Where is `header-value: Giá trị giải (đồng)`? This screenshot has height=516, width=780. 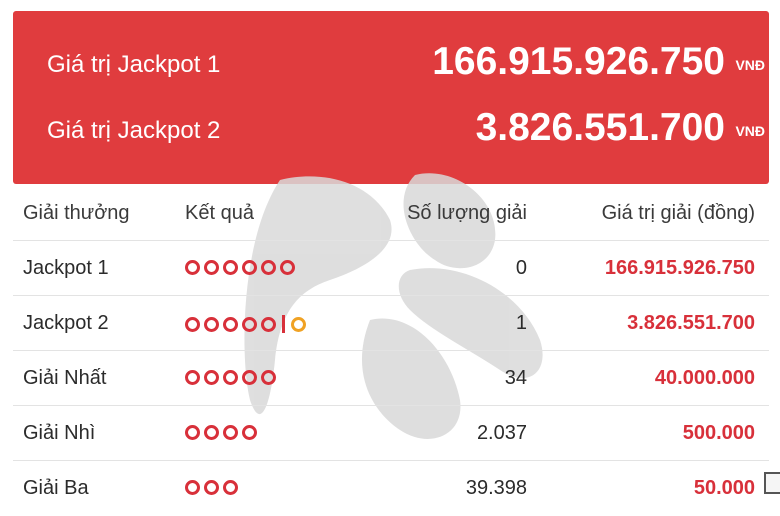
header-value: Giá trị giải (đồng) is located at coordinates (678, 213).